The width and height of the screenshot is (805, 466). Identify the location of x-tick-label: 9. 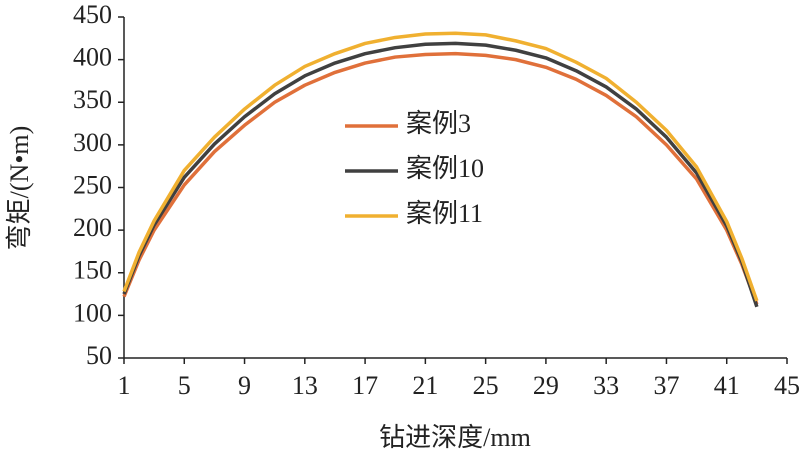
(244, 385).